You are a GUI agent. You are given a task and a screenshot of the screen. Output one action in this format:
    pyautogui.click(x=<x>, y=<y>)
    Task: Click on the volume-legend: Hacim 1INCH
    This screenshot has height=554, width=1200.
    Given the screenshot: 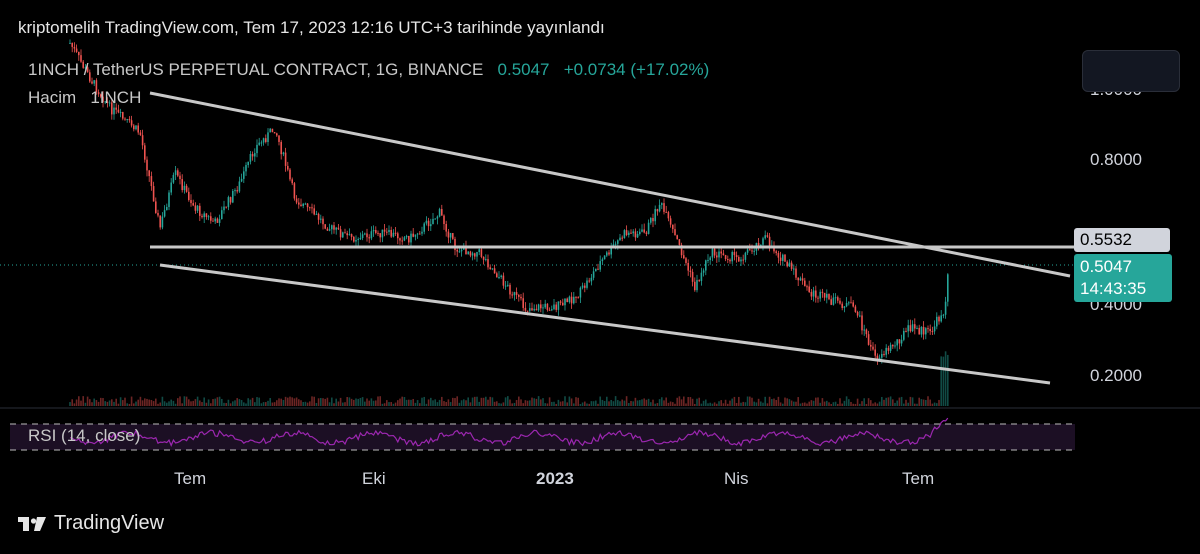 What is the action you would take?
    pyautogui.click(x=84, y=98)
    